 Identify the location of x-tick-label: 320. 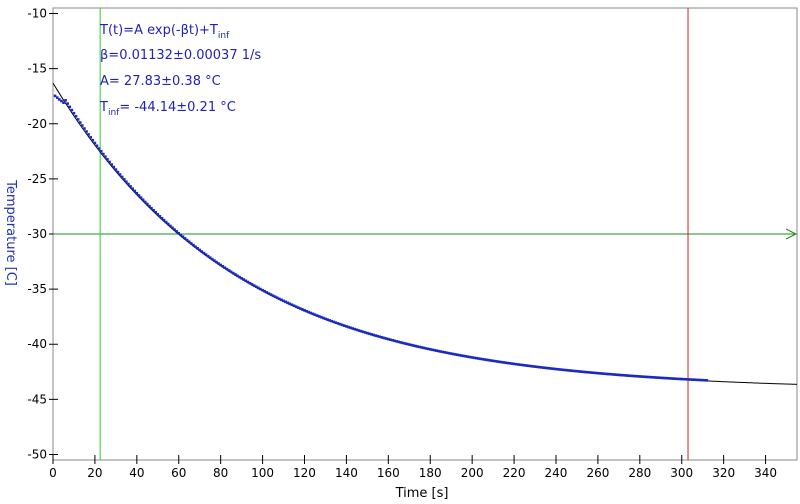
(723, 473).